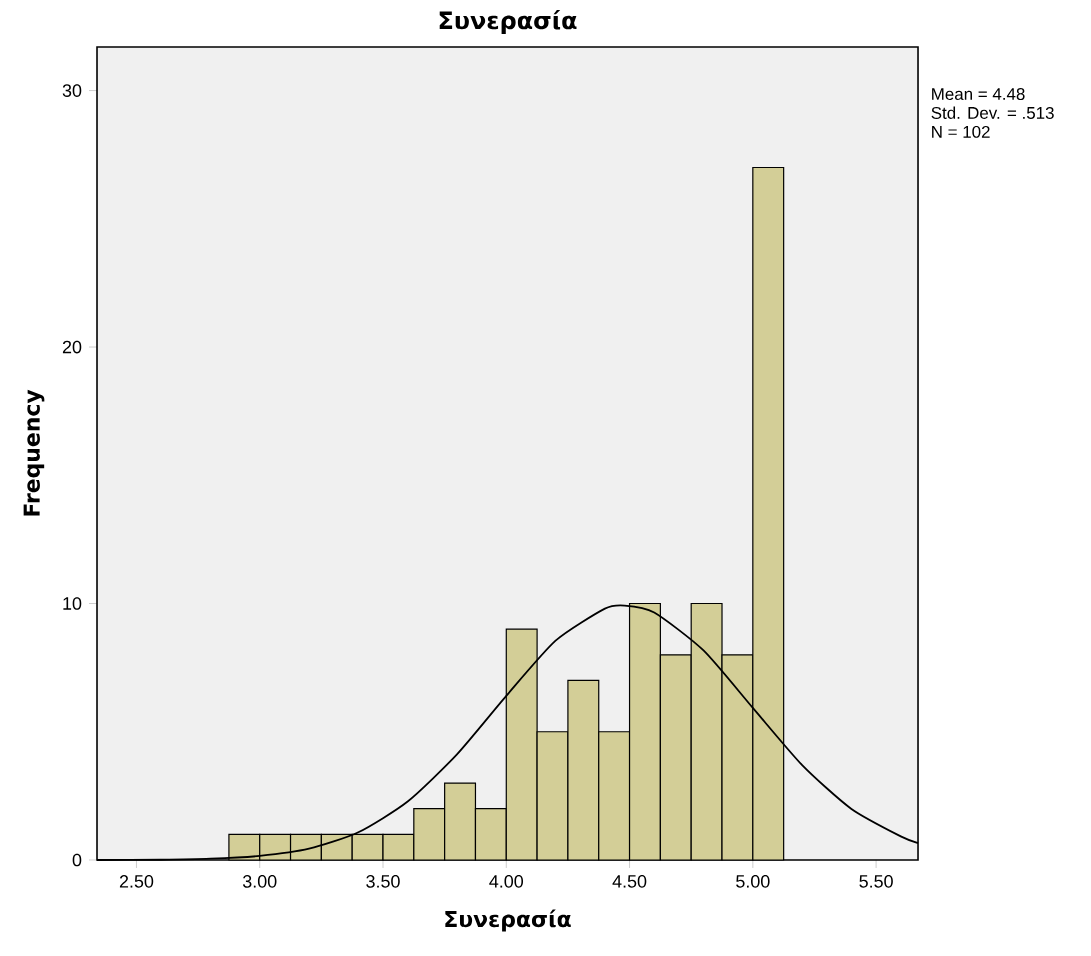 This screenshot has height=956, width=1091. Describe the element at coordinates (72, 347) in the screenshot. I see `y-tick-label: 20` at that location.